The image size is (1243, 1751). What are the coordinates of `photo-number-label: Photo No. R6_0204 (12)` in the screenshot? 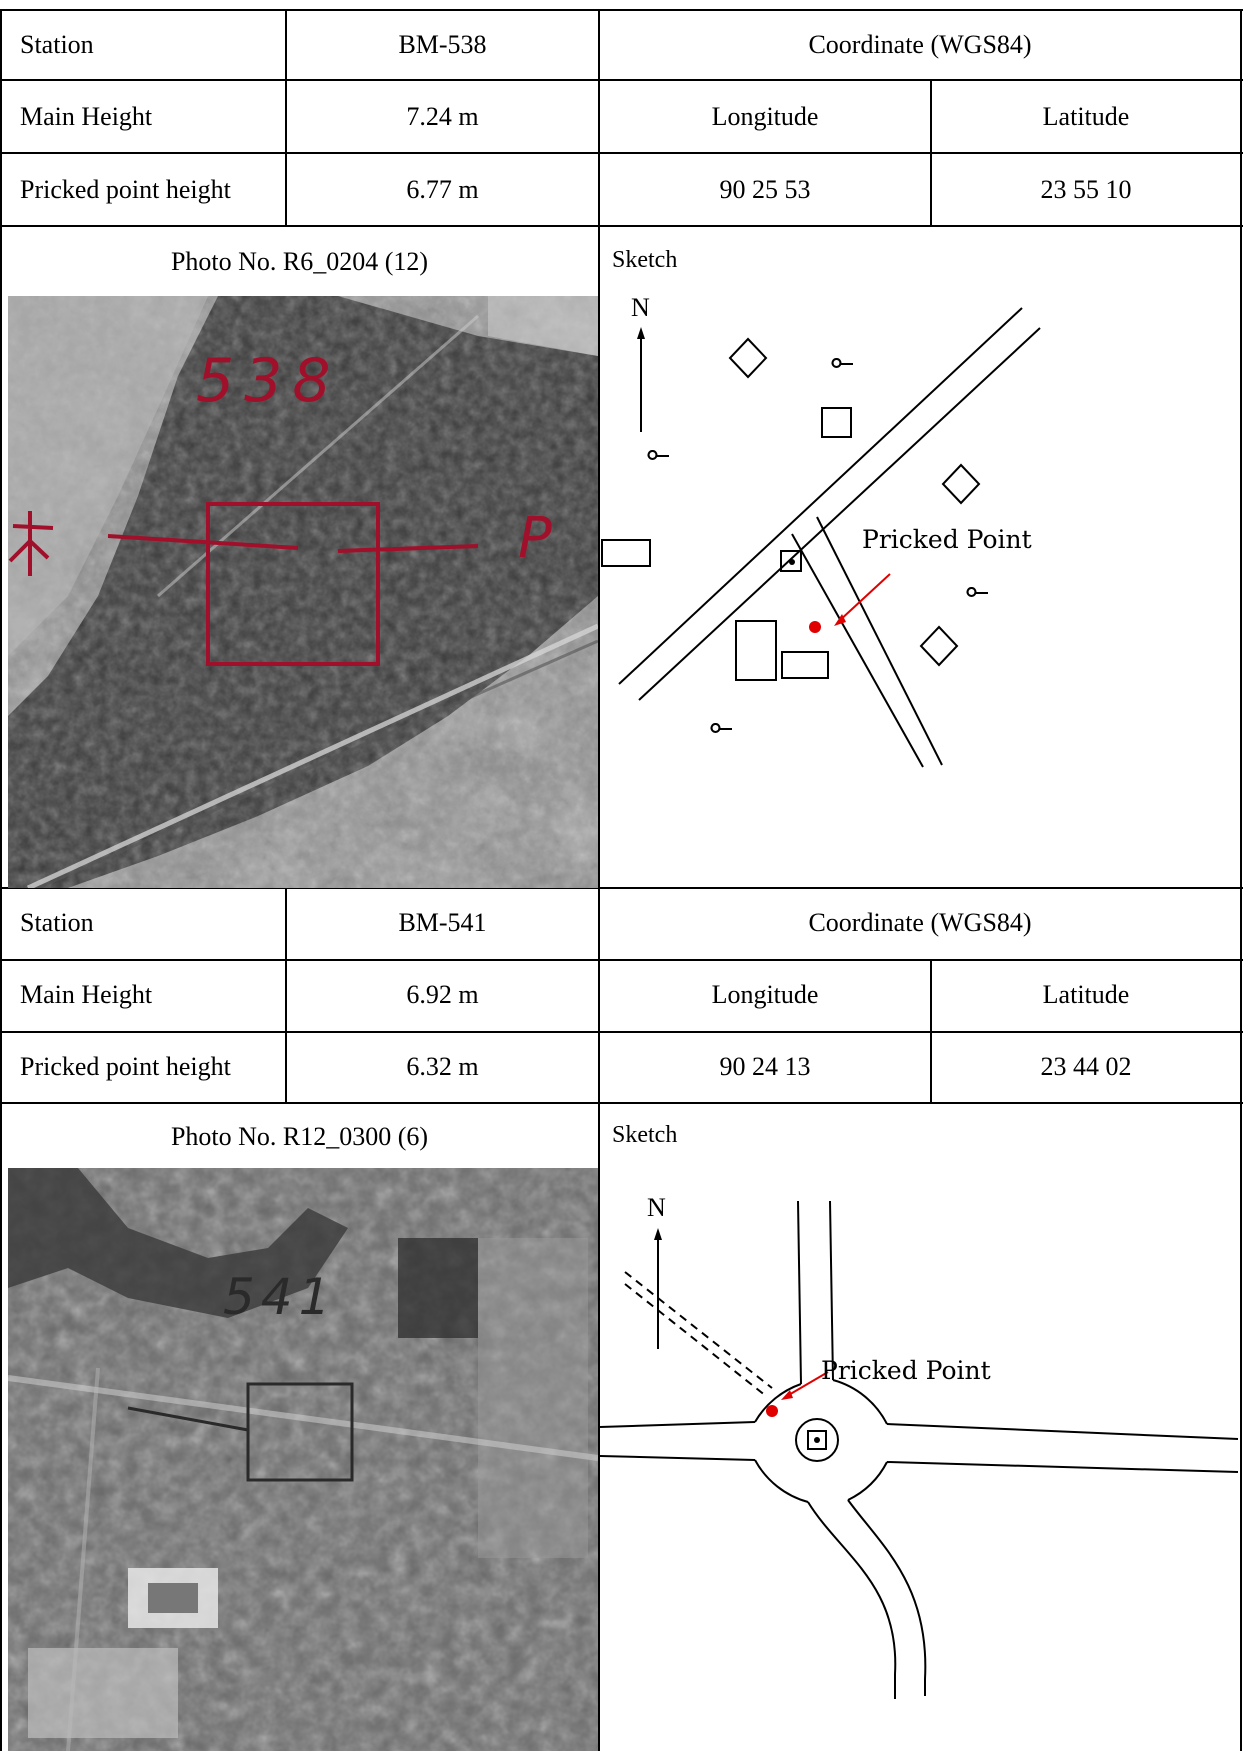 It's located at (299, 261).